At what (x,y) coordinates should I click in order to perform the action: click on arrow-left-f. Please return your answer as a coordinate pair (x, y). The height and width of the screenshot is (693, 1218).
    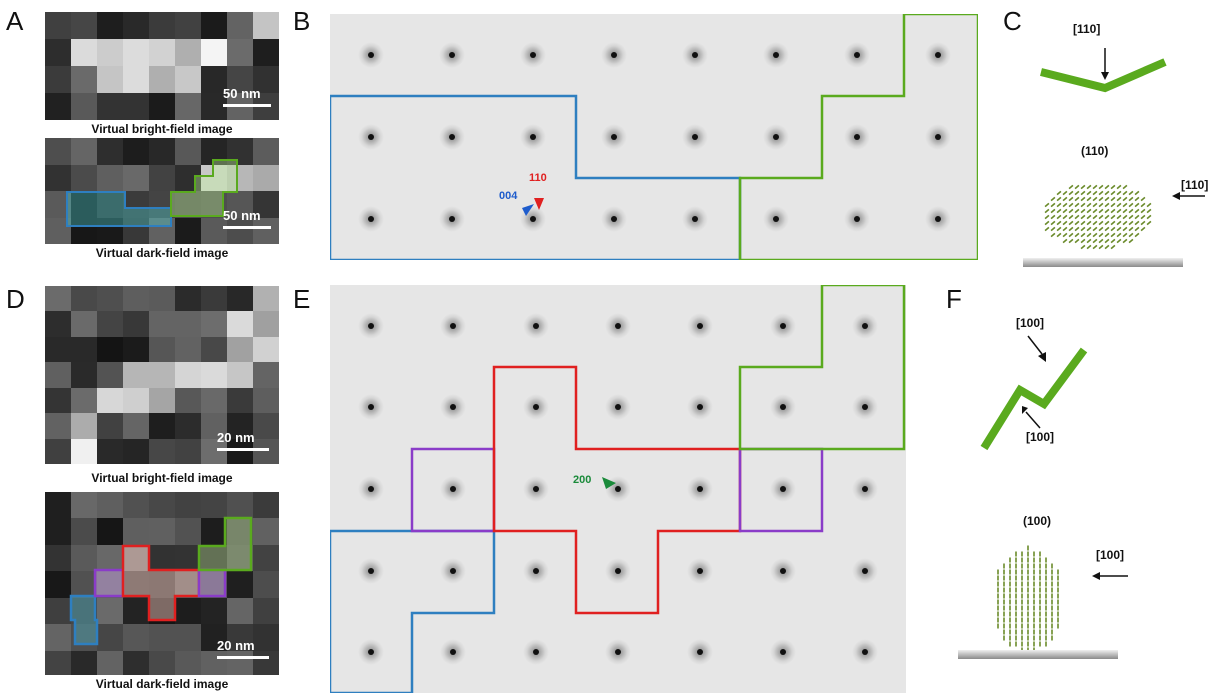
    Looking at the image, I should click on (1096, 576).